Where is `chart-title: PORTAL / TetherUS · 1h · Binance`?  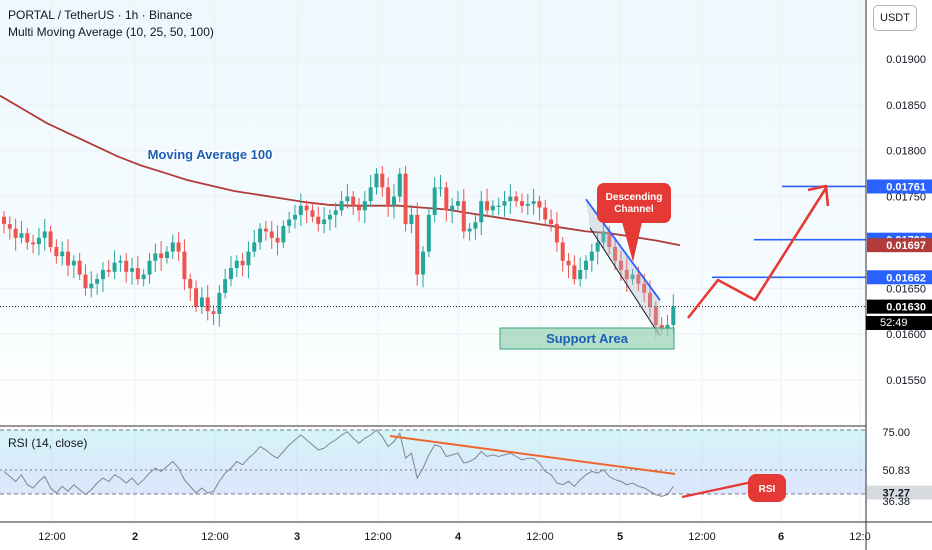
chart-title: PORTAL / TetherUS · 1h · Binance is located at coordinates (100, 15).